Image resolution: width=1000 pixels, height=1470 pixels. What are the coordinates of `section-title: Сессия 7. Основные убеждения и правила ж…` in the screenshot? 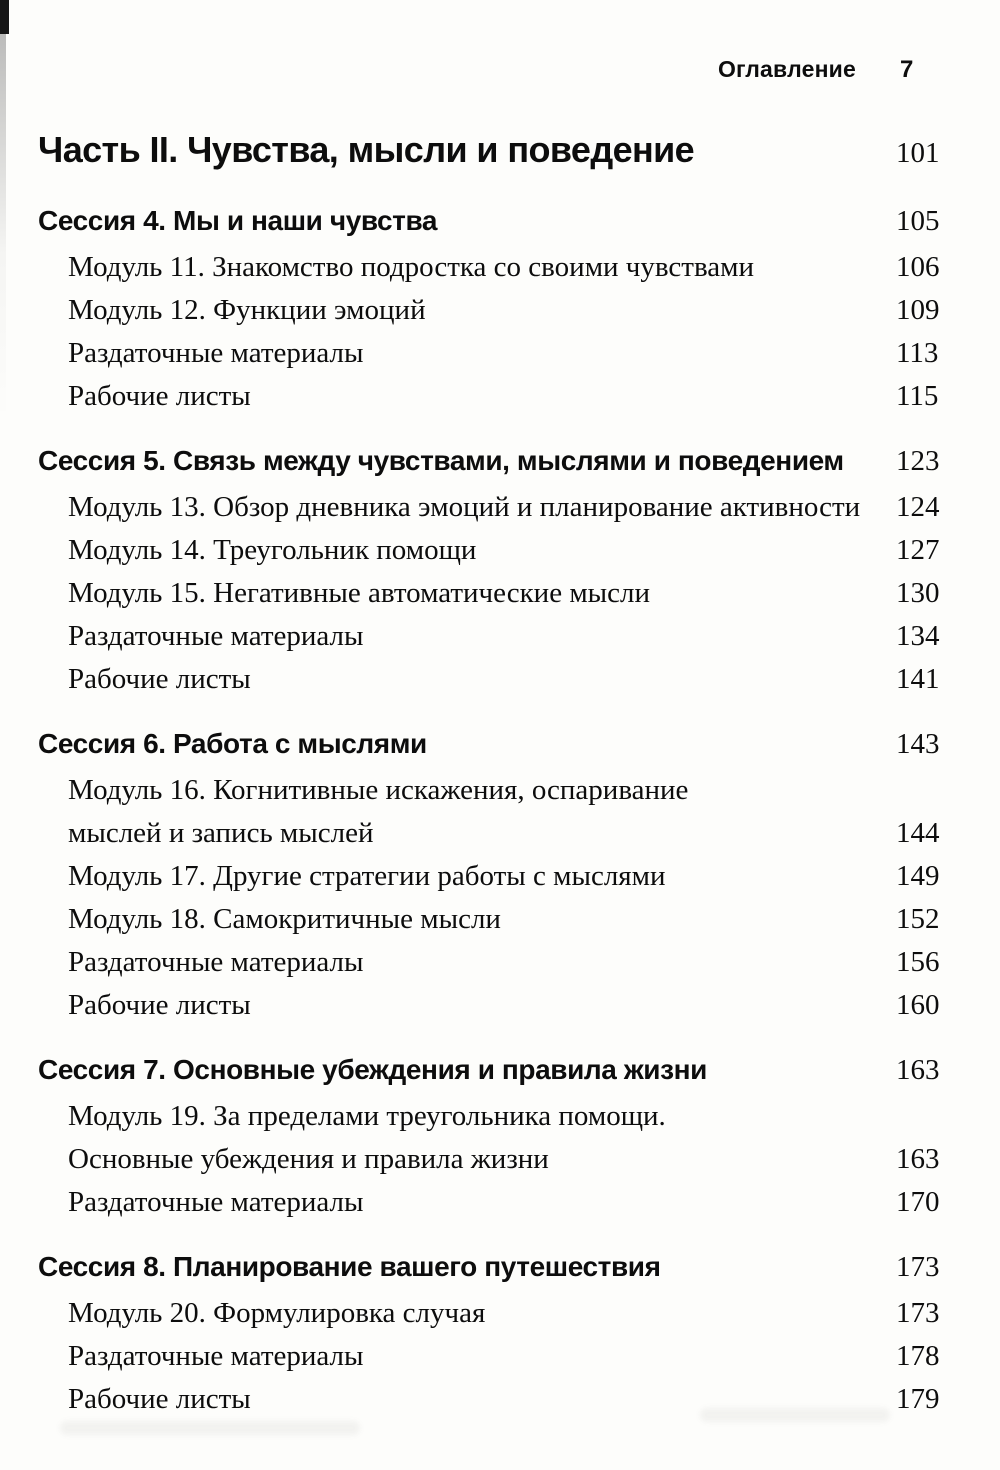 It's located at (372, 1069).